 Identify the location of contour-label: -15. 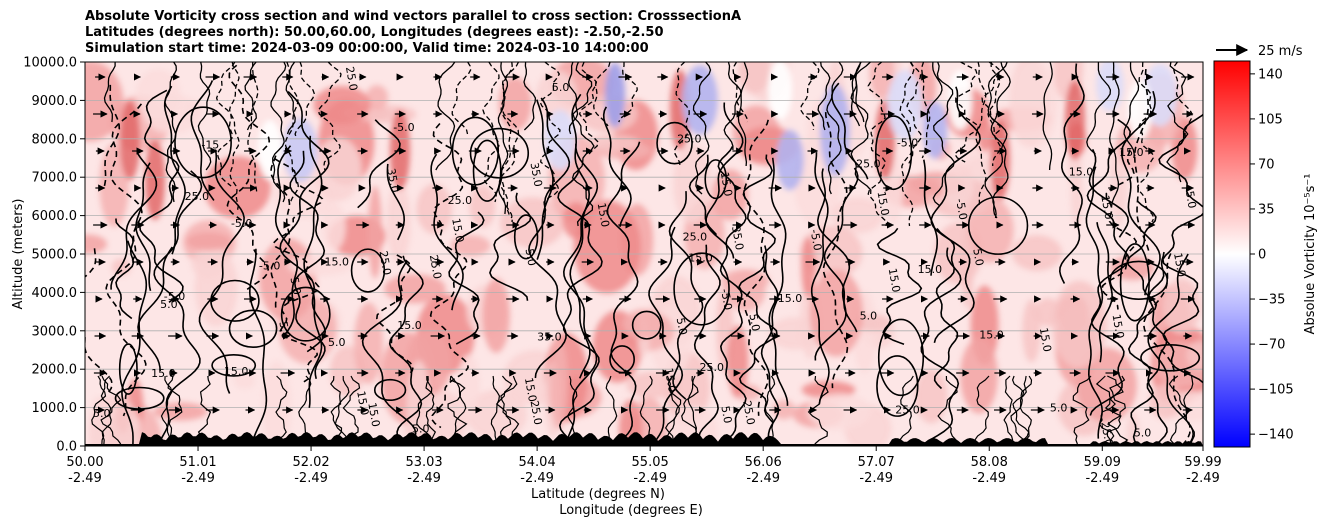
(210, 144).